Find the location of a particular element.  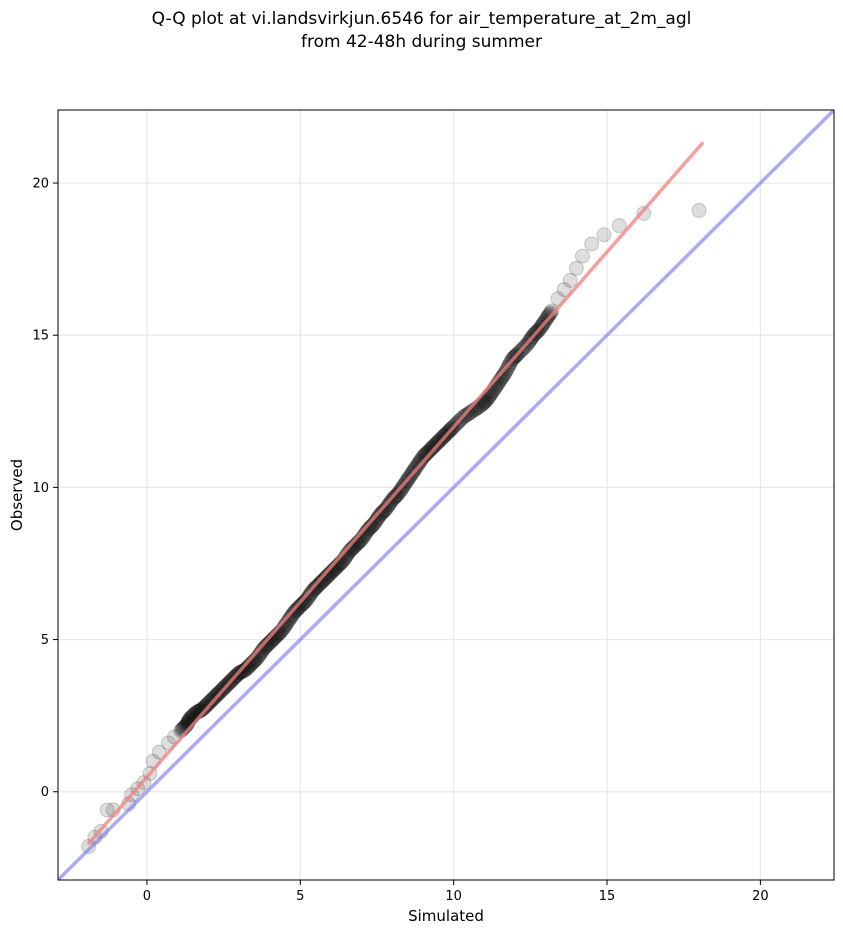

x-tick-label: 10 is located at coordinates (453, 896).